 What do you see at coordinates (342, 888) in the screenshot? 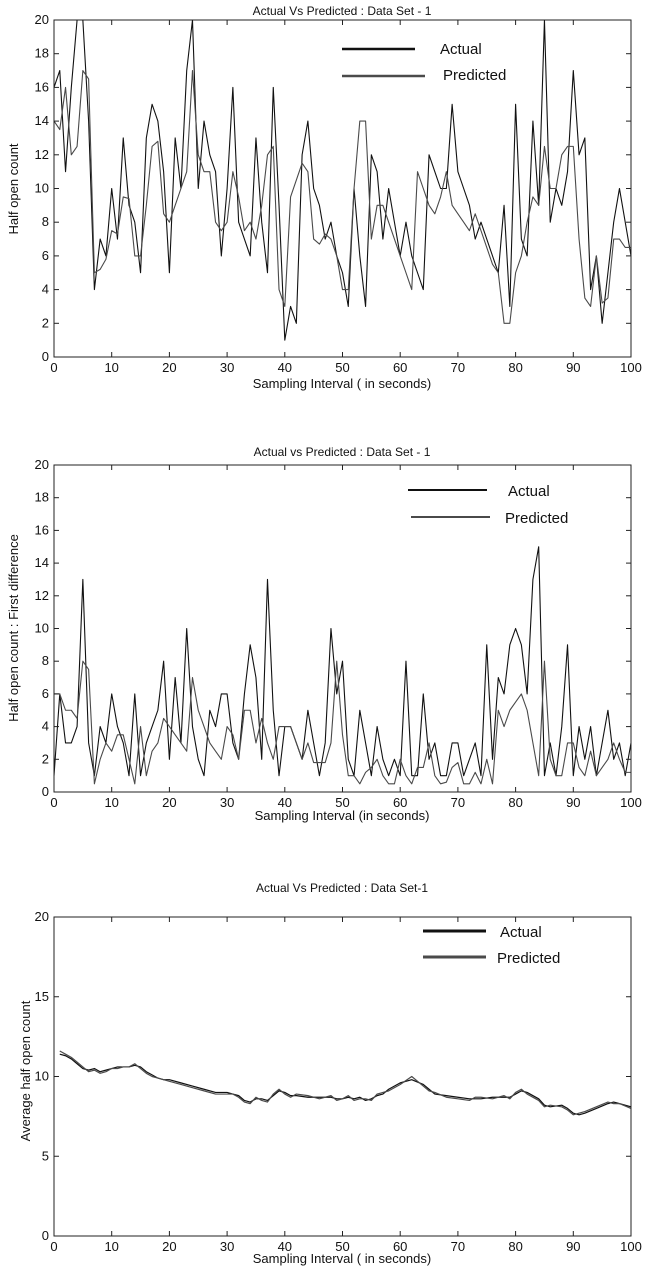
I see `chart-title: Actual Vs Predicted : Data Set-1` at bounding box center [342, 888].